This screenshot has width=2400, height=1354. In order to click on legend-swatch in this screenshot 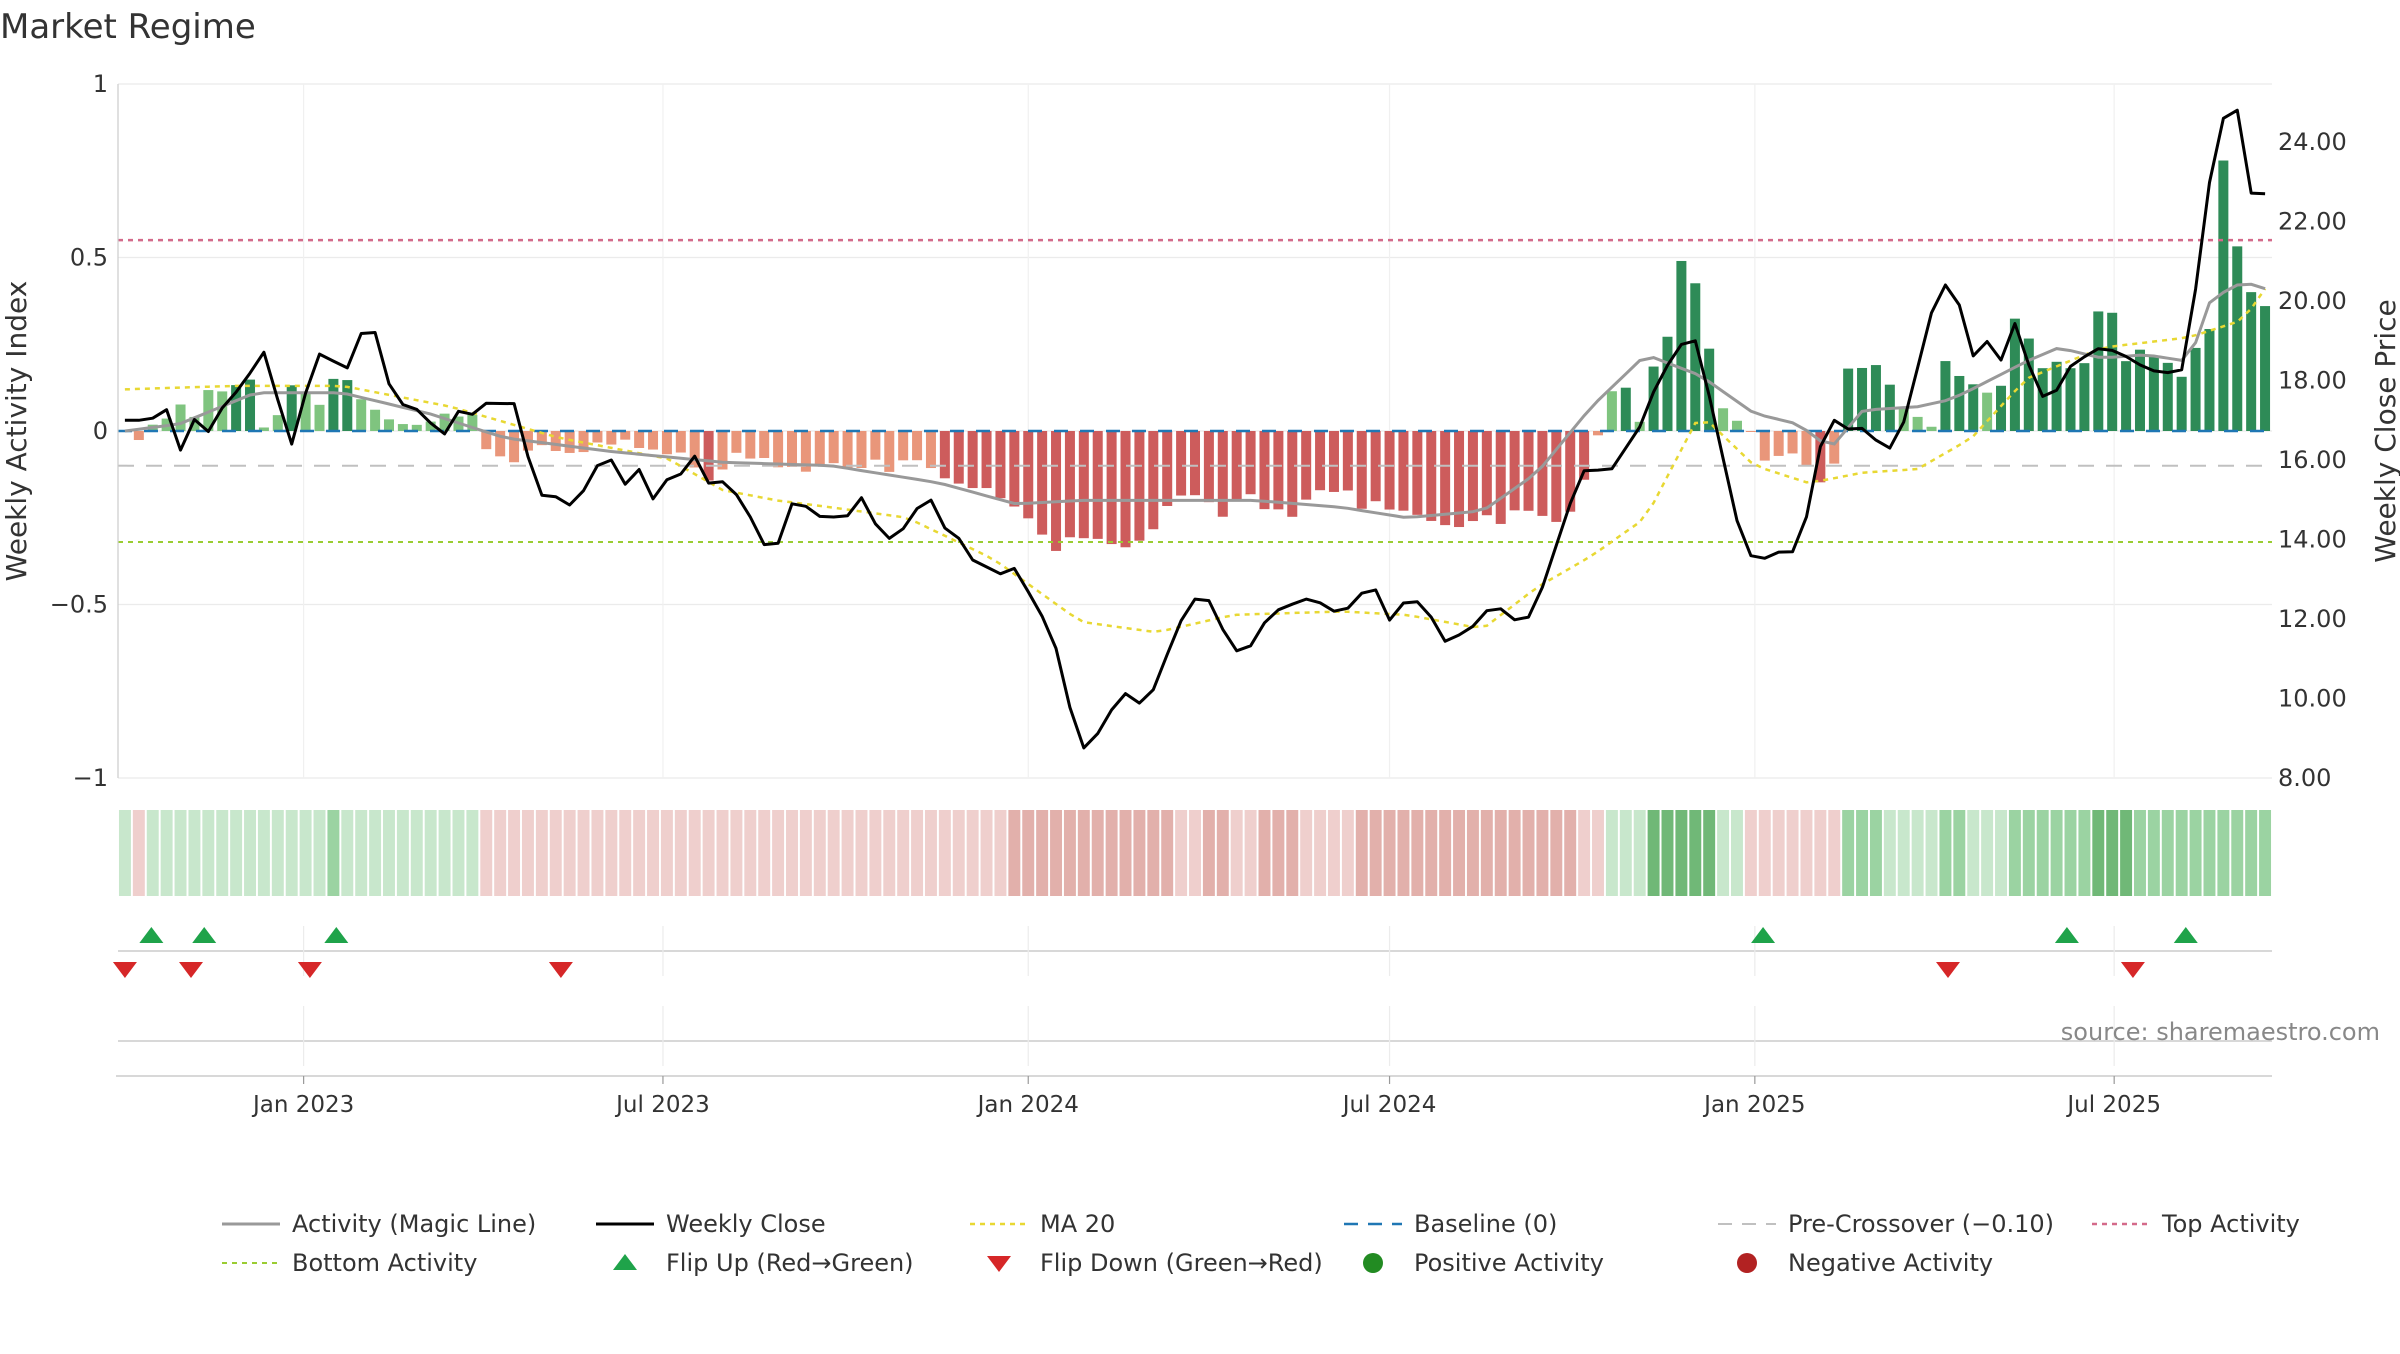, I will do `click(1373, 1263)`.